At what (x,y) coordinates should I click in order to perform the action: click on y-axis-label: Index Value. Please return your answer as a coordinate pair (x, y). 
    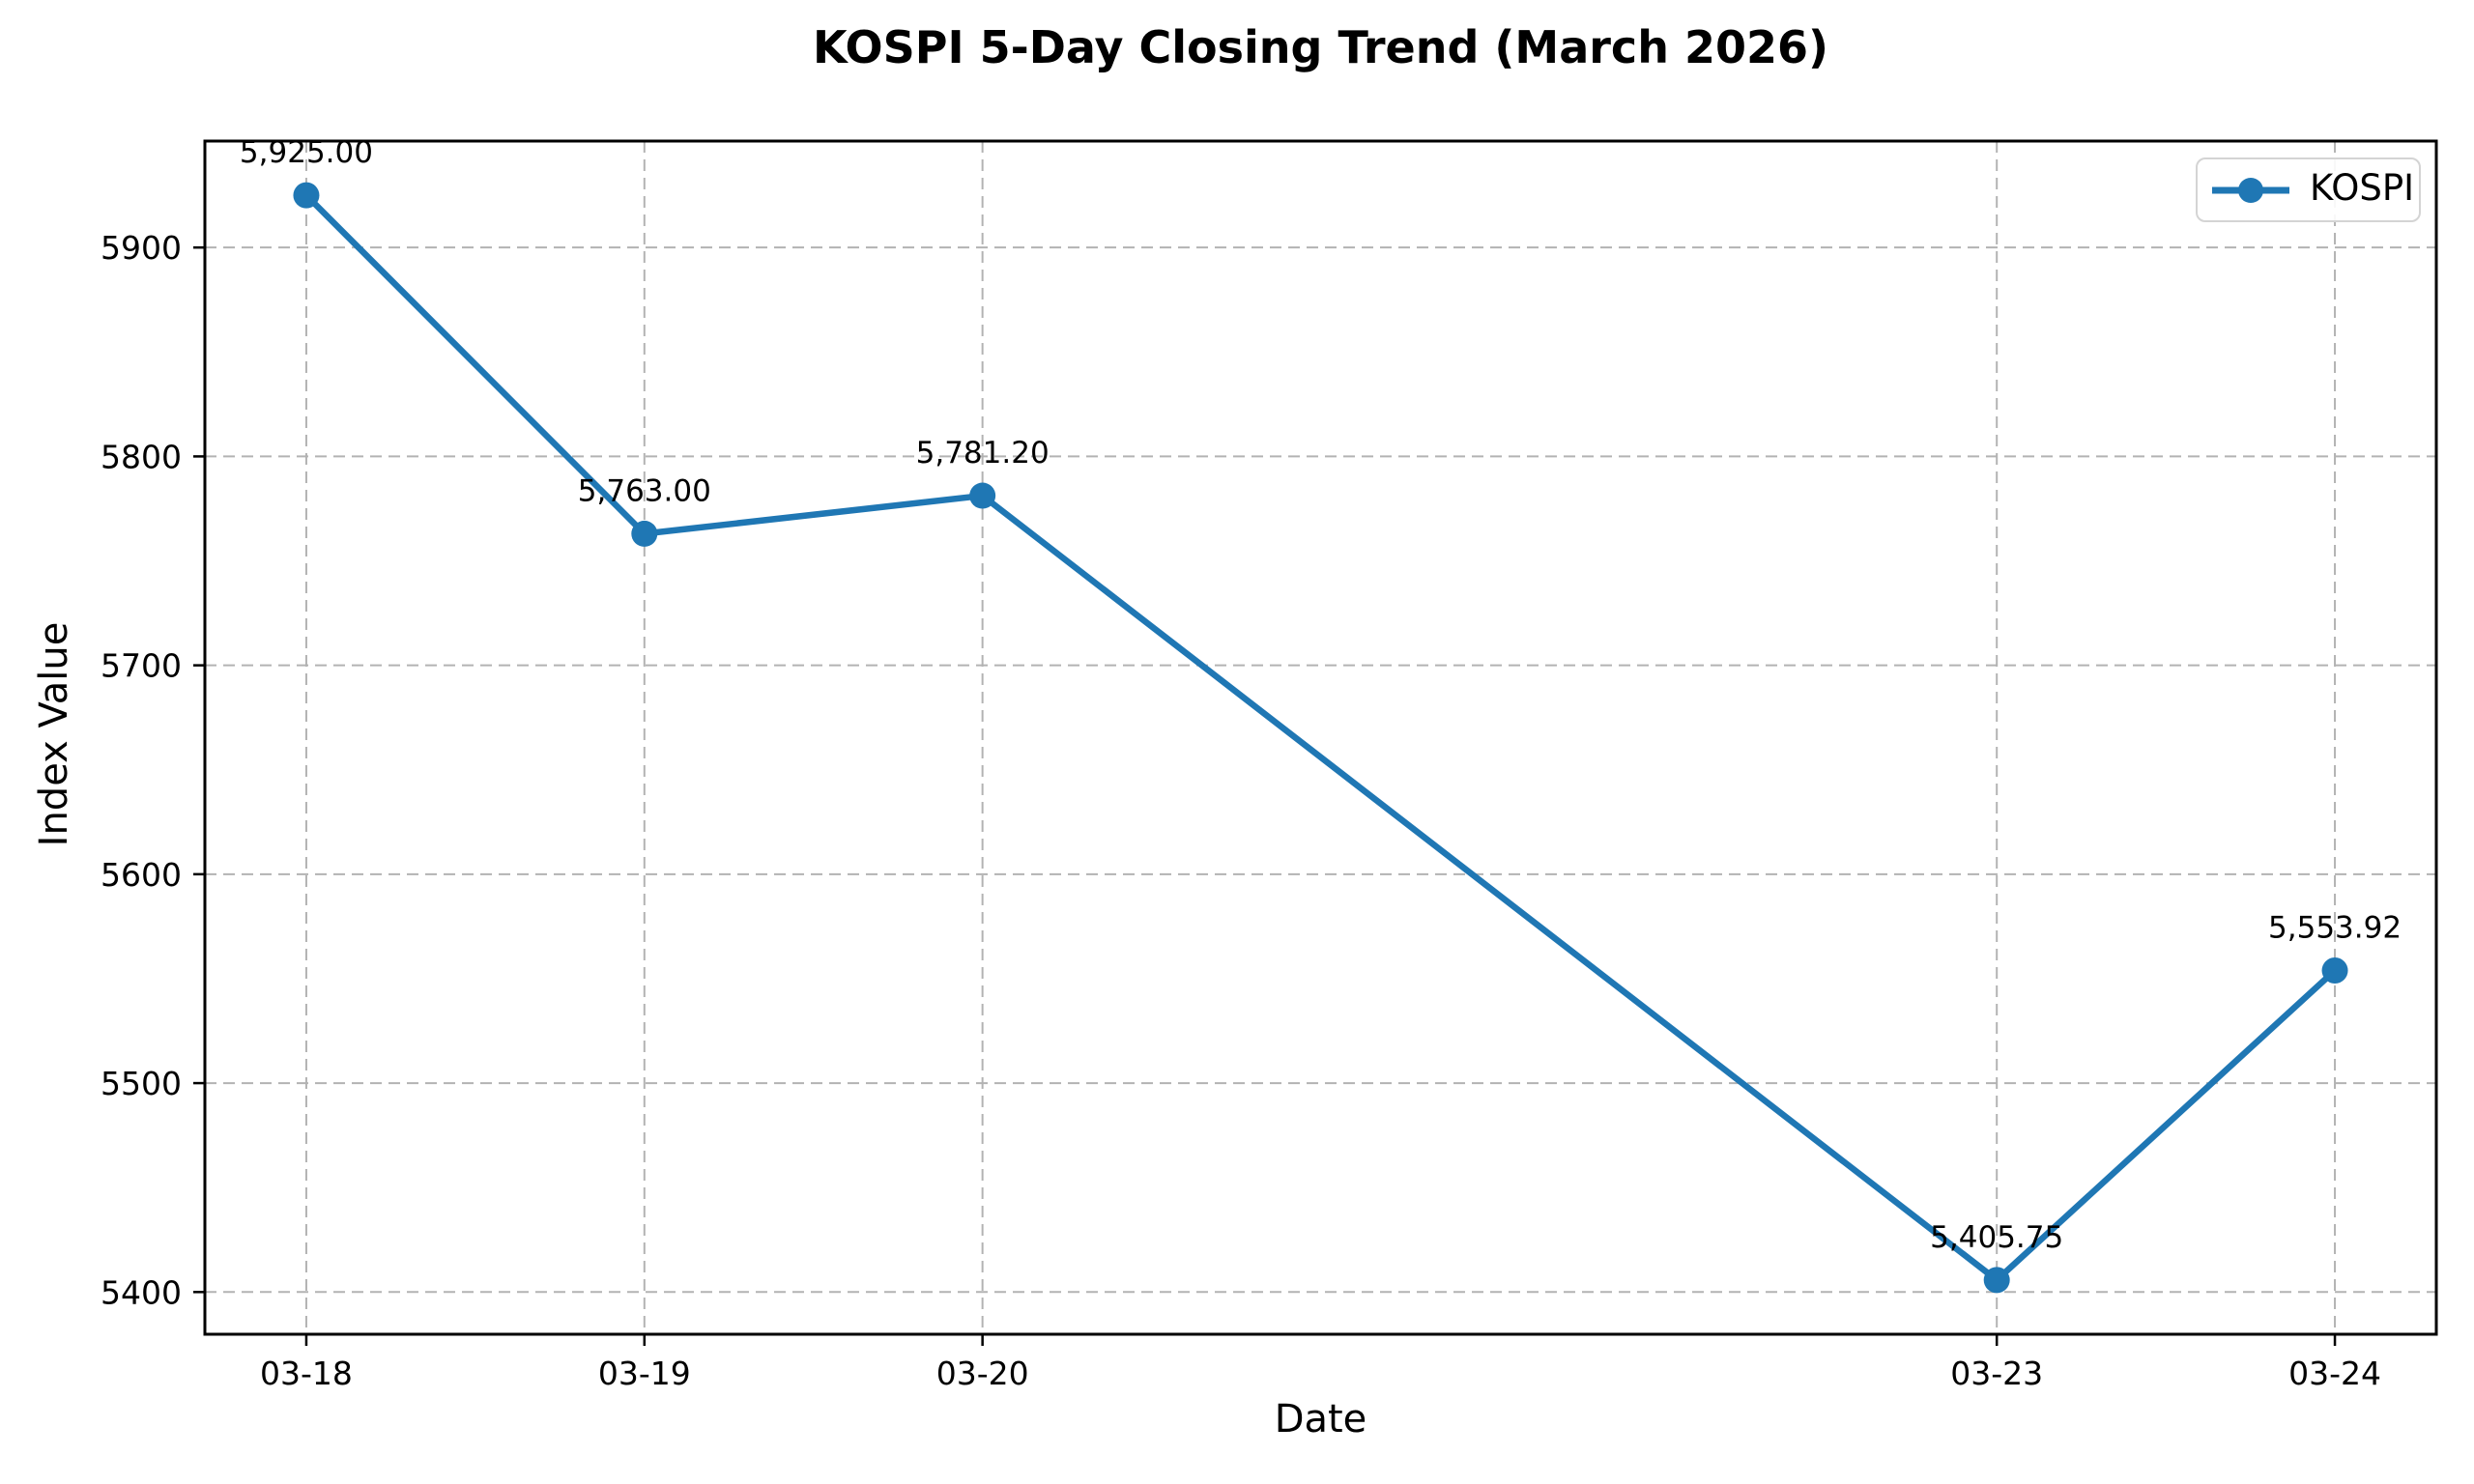
    Looking at the image, I should click on (54, 734).